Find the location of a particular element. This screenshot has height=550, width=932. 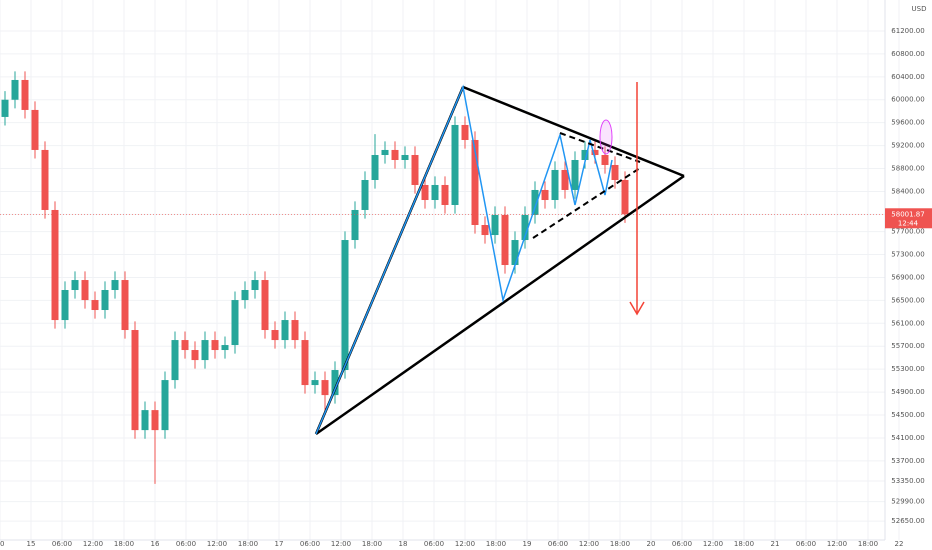

y-tick-label: 60000.00 is located at coordinates (907, 100).